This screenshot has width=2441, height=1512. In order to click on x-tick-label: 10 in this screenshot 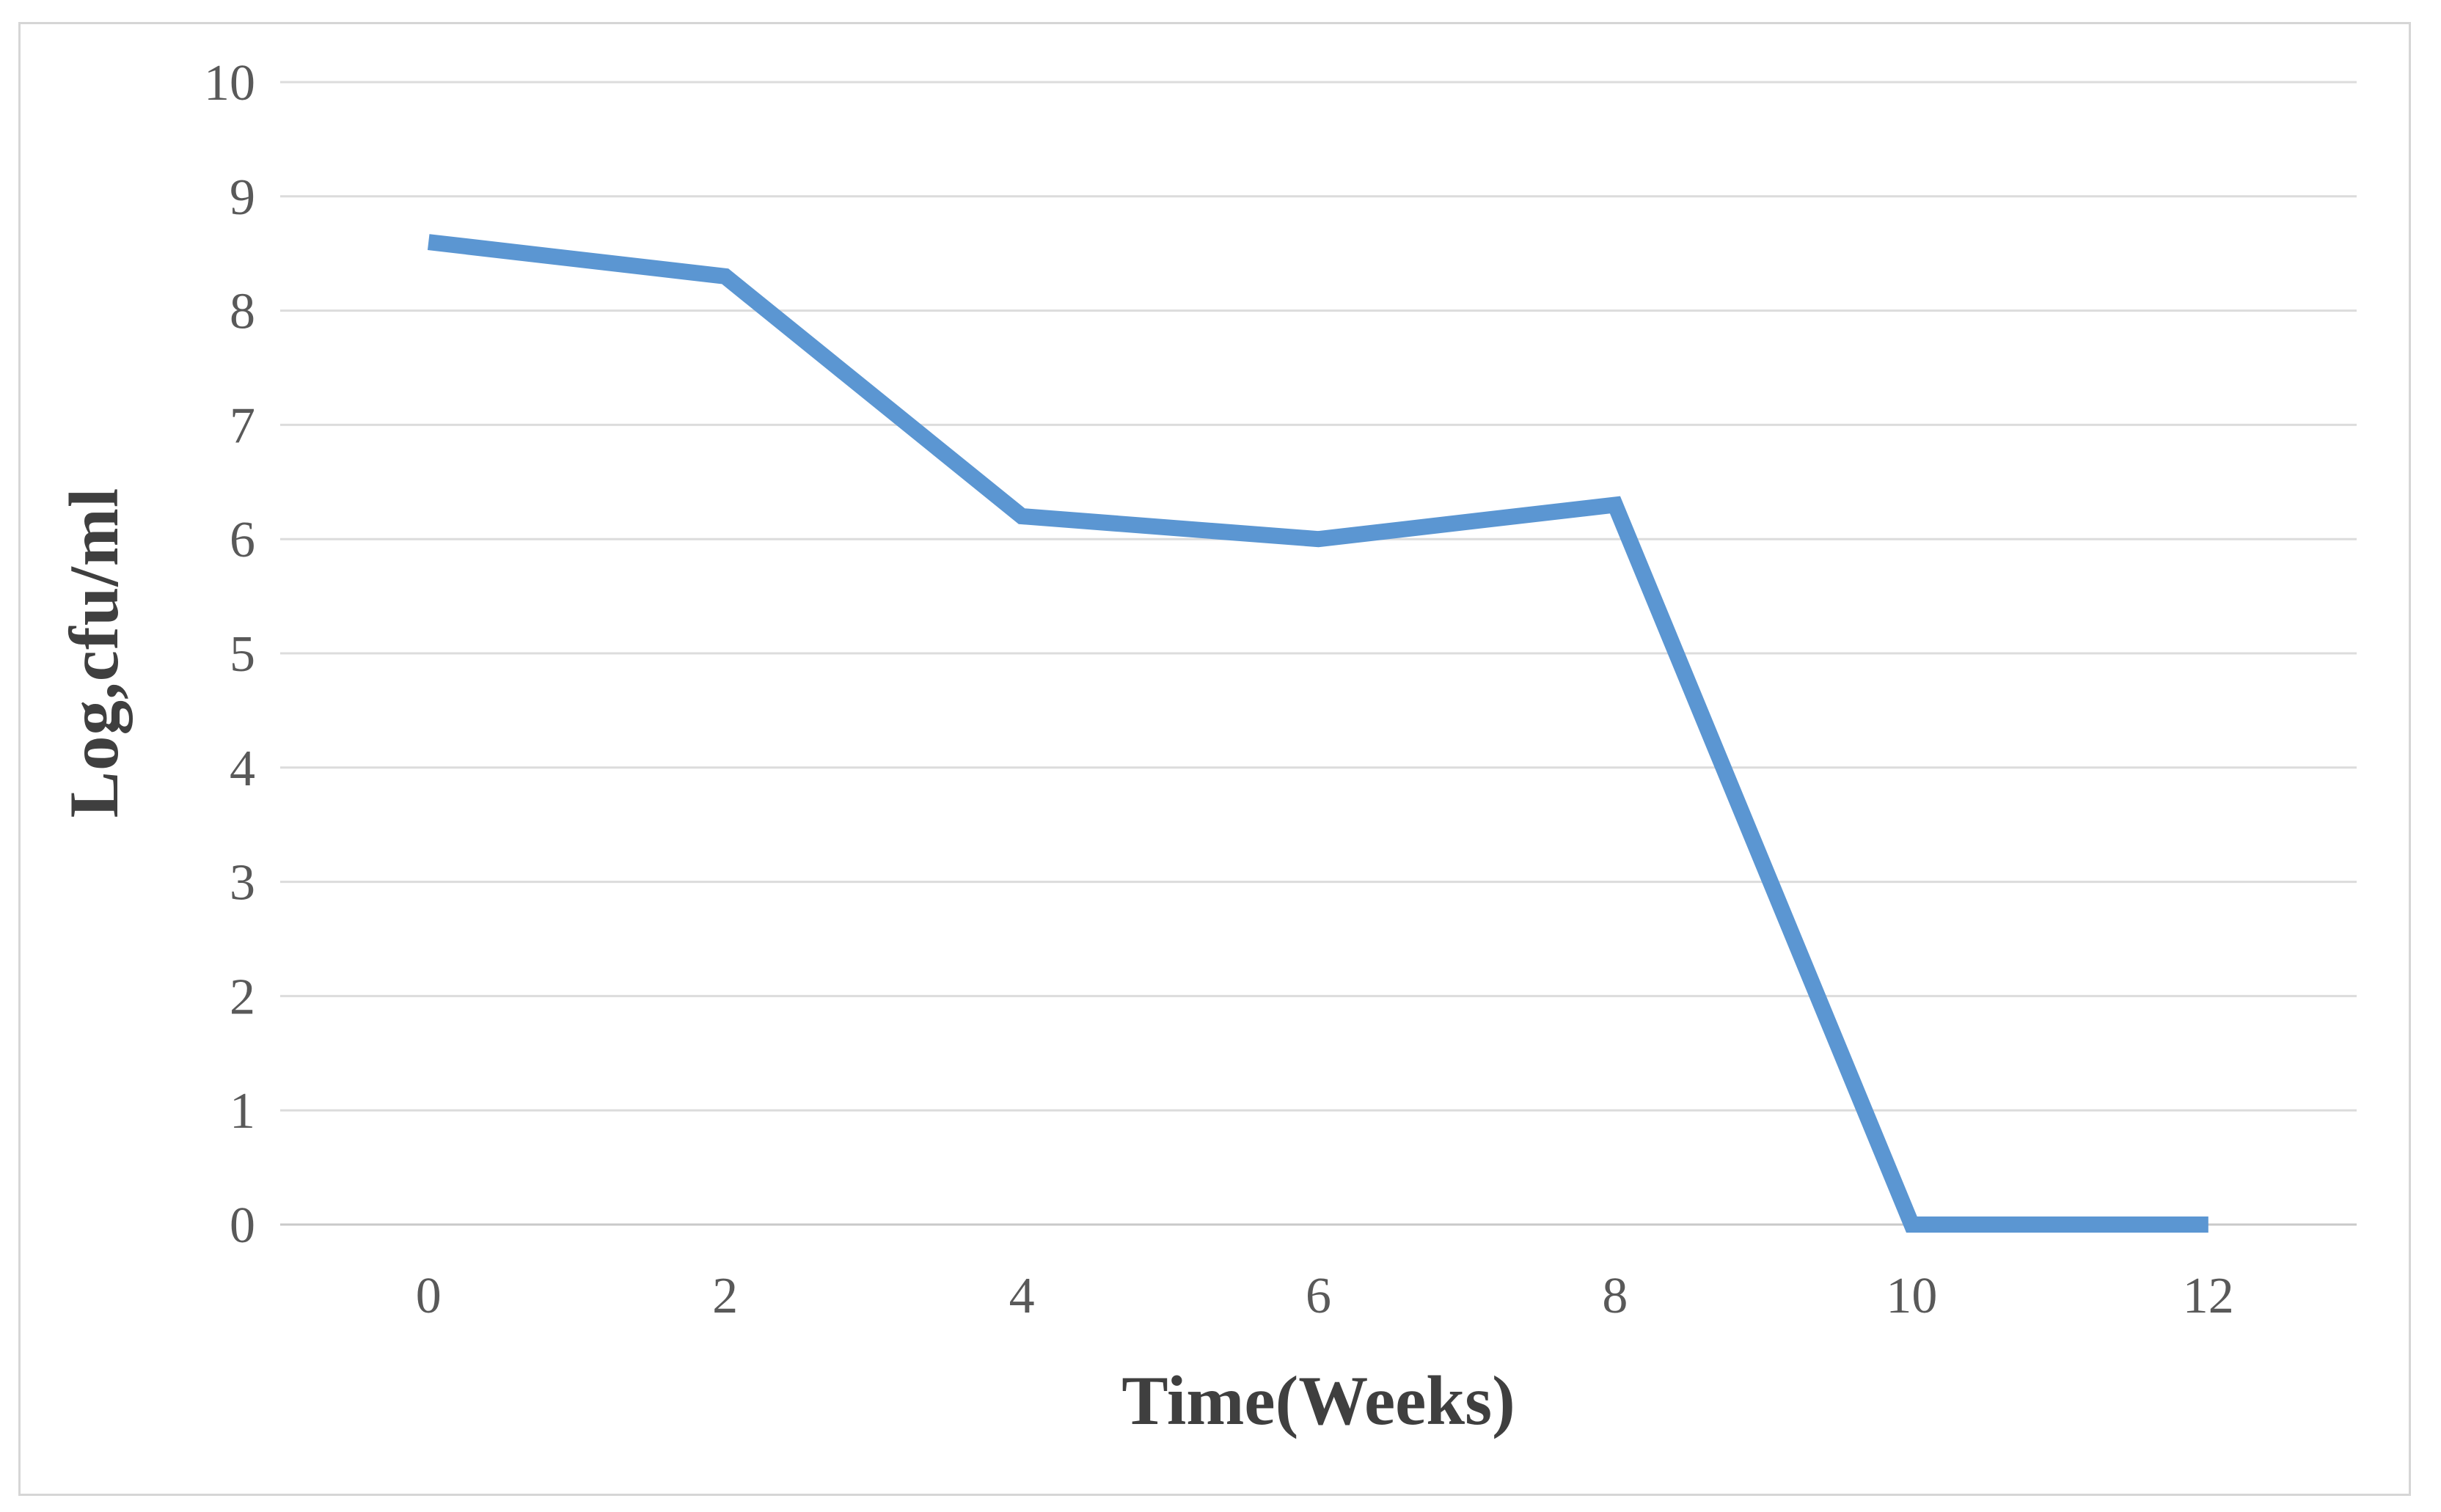, I will do `click(1911, 1296)`.